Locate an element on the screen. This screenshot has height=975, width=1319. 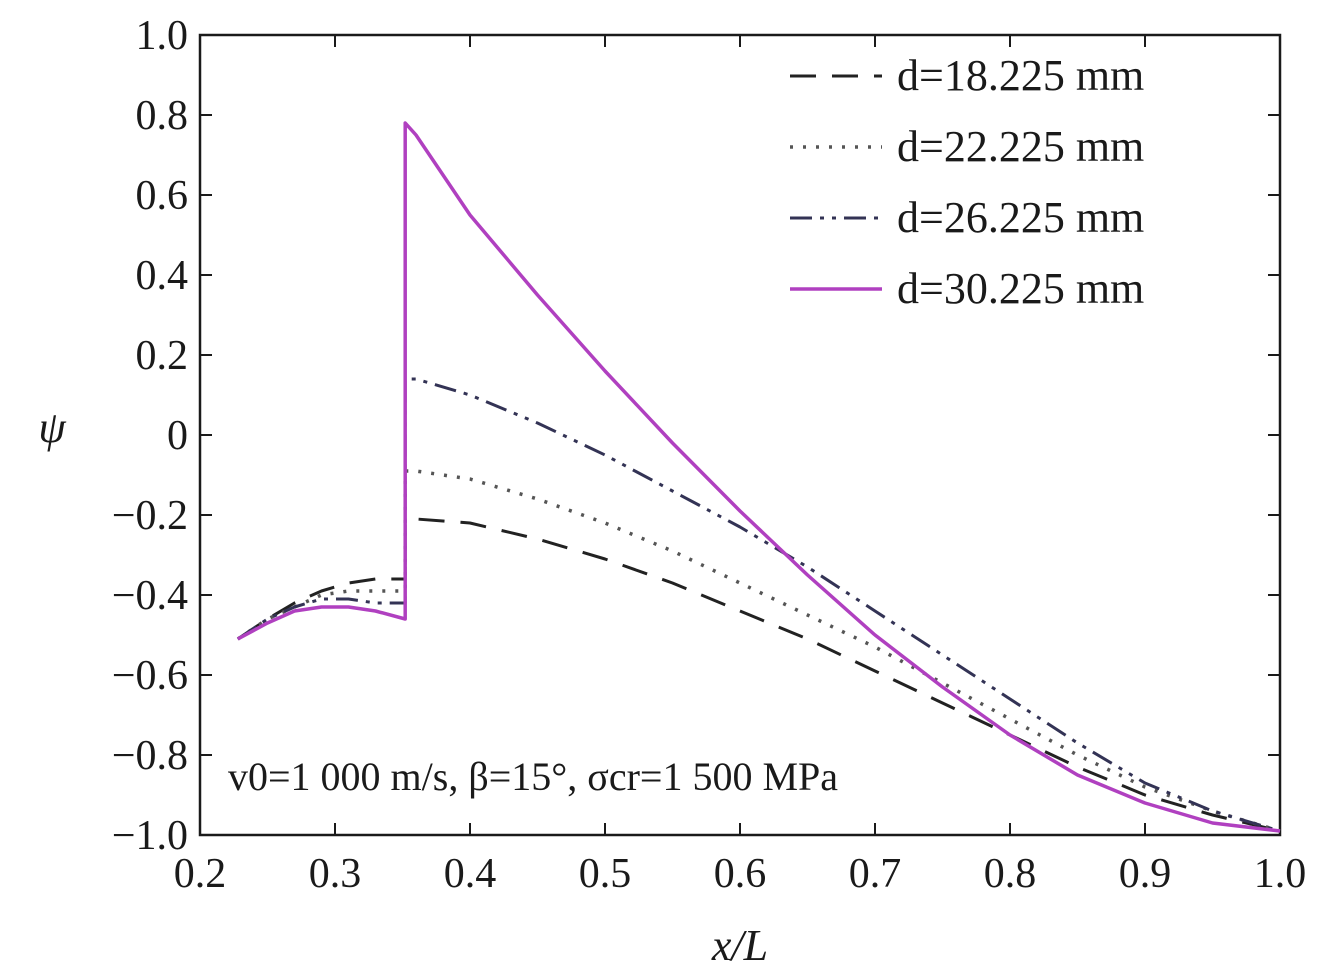
y-tick-label: 0 is located at coordinates (177, 436).